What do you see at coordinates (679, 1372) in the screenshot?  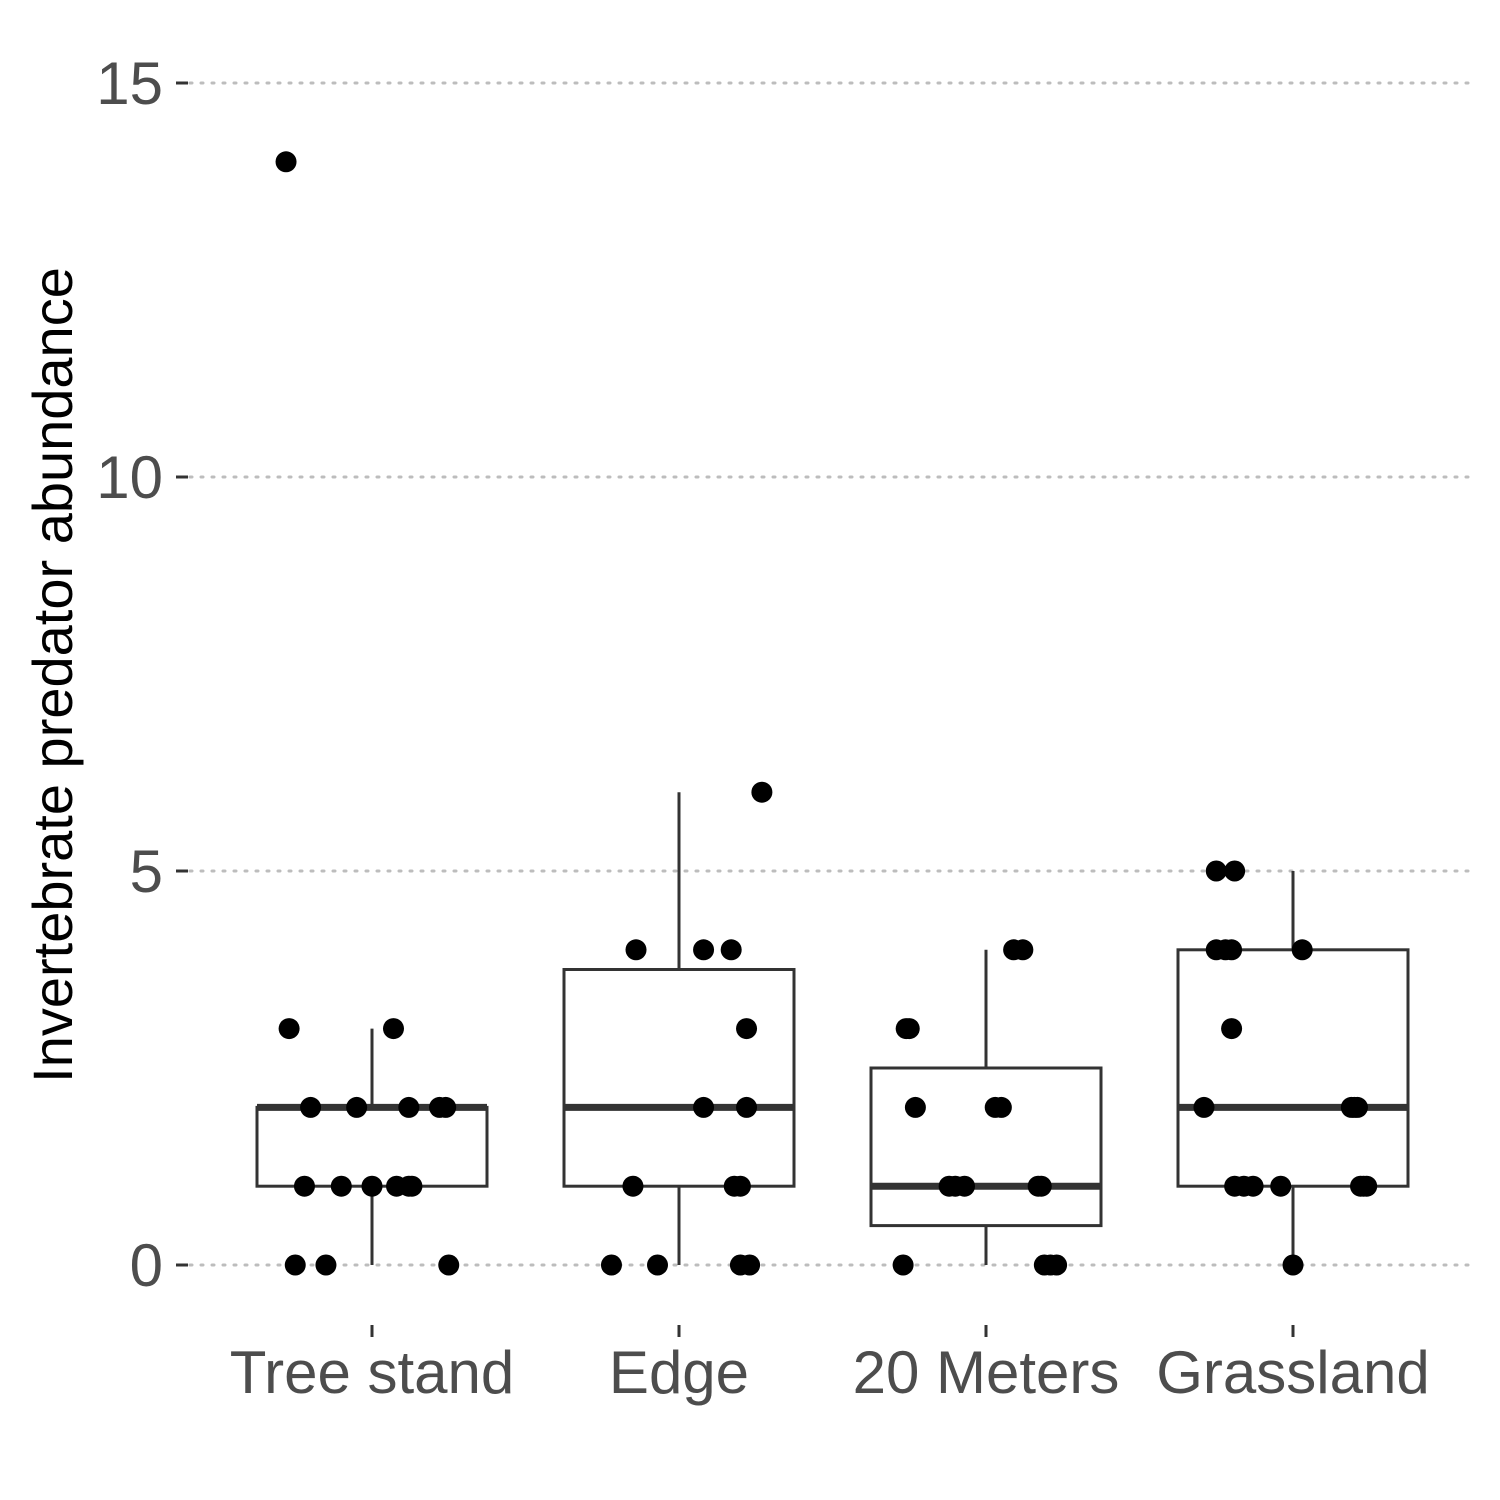 I see `x-tick-label: Edge` at bounding box center [679, 1372].